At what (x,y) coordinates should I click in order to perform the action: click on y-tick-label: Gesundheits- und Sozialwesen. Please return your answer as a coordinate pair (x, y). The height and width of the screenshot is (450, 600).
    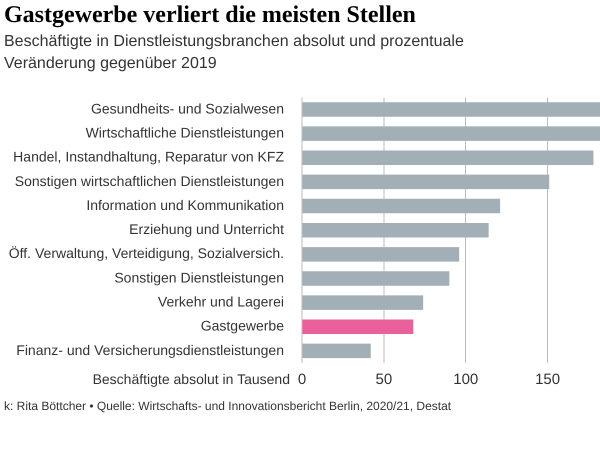
    Looking at the image, I should click on (187, 108).